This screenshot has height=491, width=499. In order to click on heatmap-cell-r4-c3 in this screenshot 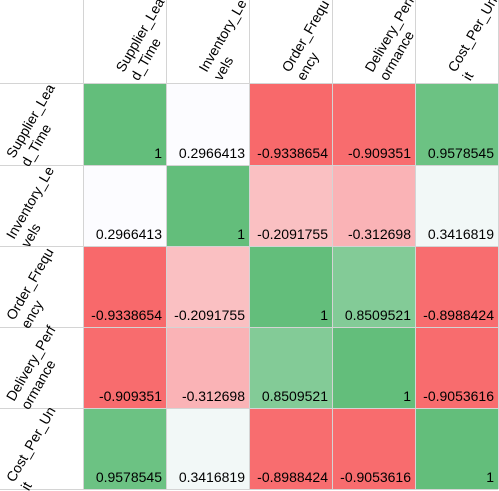, I will do `click(373, 448)`.